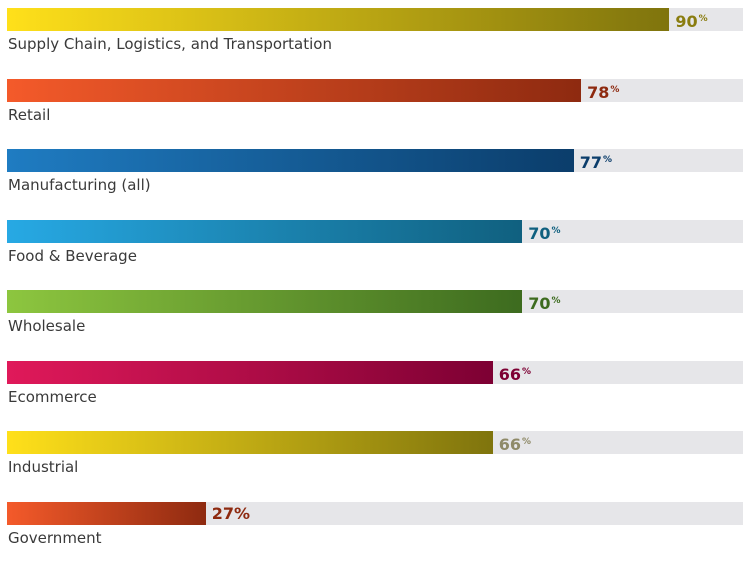 The height and width of the screenshot is (564, 750). Describe the element at coordinates (375, 106) in the screenshot. I see `bar-row: 78% Retail` at that location.